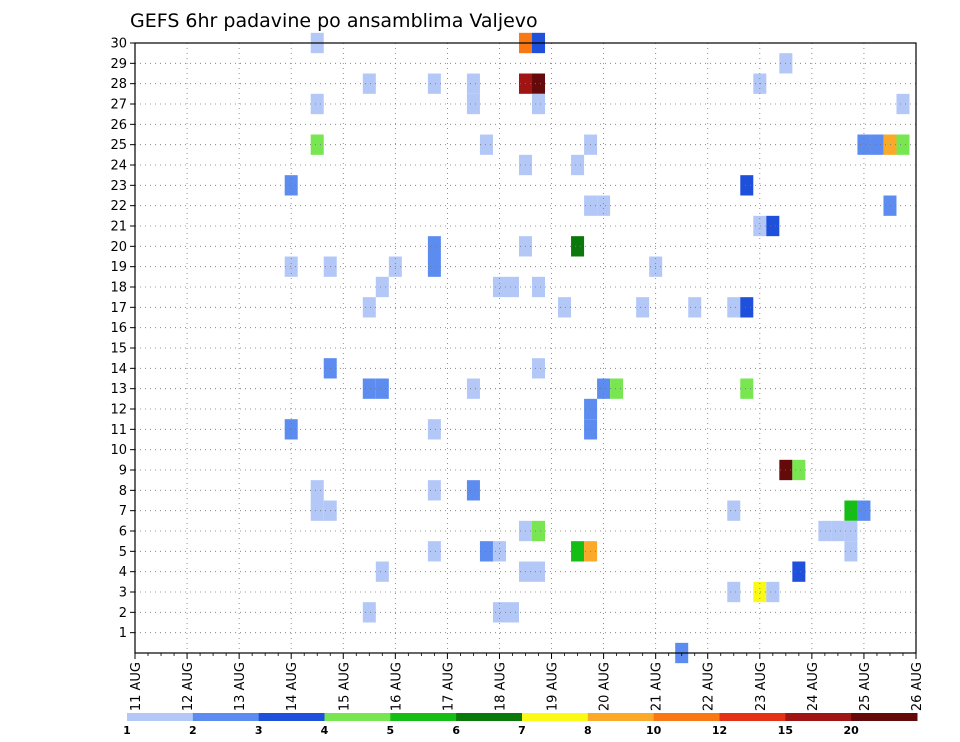 Image resolution: width=960 pixels, height=742 pixels. Describe the element at coordinates (761, 686) in the screenshot. I see `x-tick-label: 23 AUG` at that location.